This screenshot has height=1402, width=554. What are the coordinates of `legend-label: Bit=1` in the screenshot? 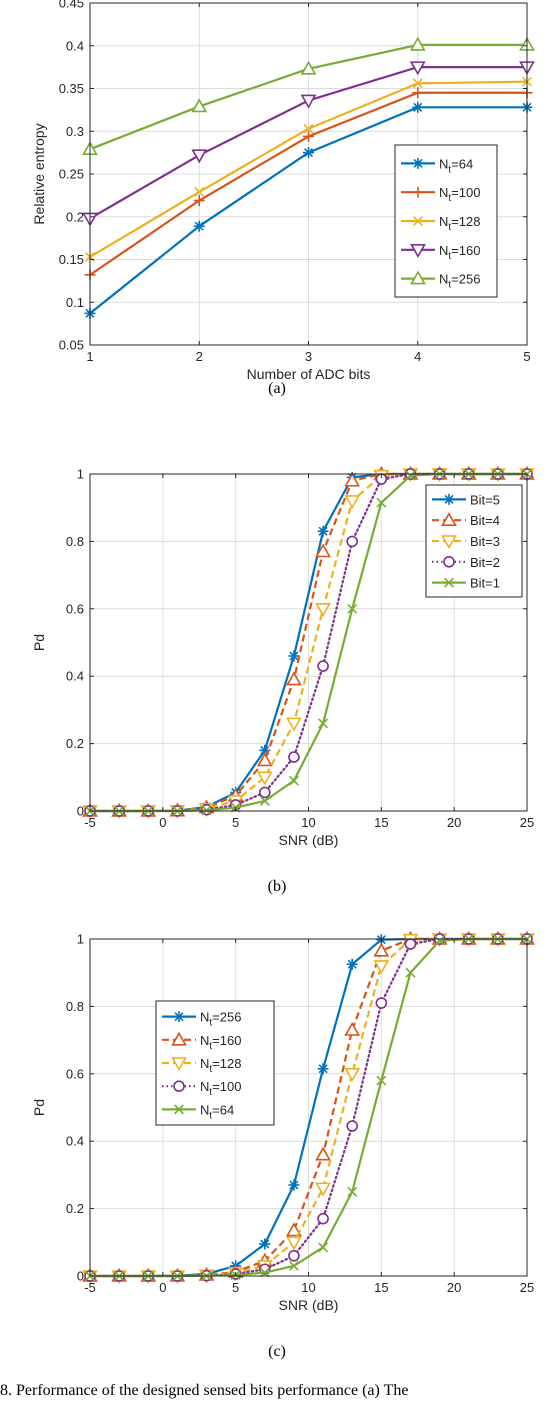 It's located at (485, 583).